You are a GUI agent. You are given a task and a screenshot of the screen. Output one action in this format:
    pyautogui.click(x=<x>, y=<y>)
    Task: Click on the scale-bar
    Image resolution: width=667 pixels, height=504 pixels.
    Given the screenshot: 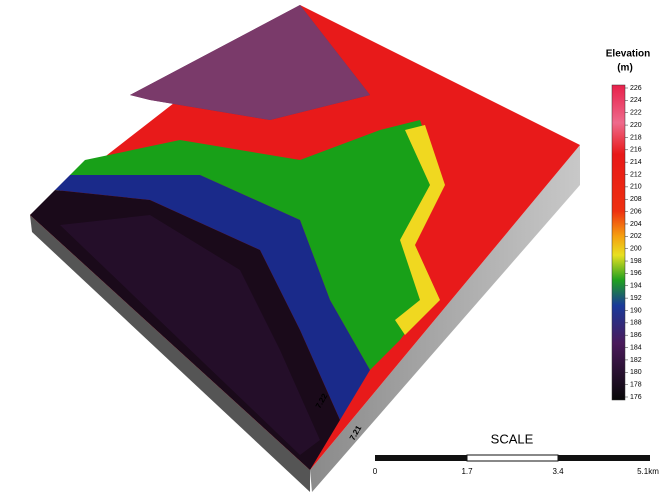 What is the action you would take?
    pyautogui.click(x=512, y=458)
    